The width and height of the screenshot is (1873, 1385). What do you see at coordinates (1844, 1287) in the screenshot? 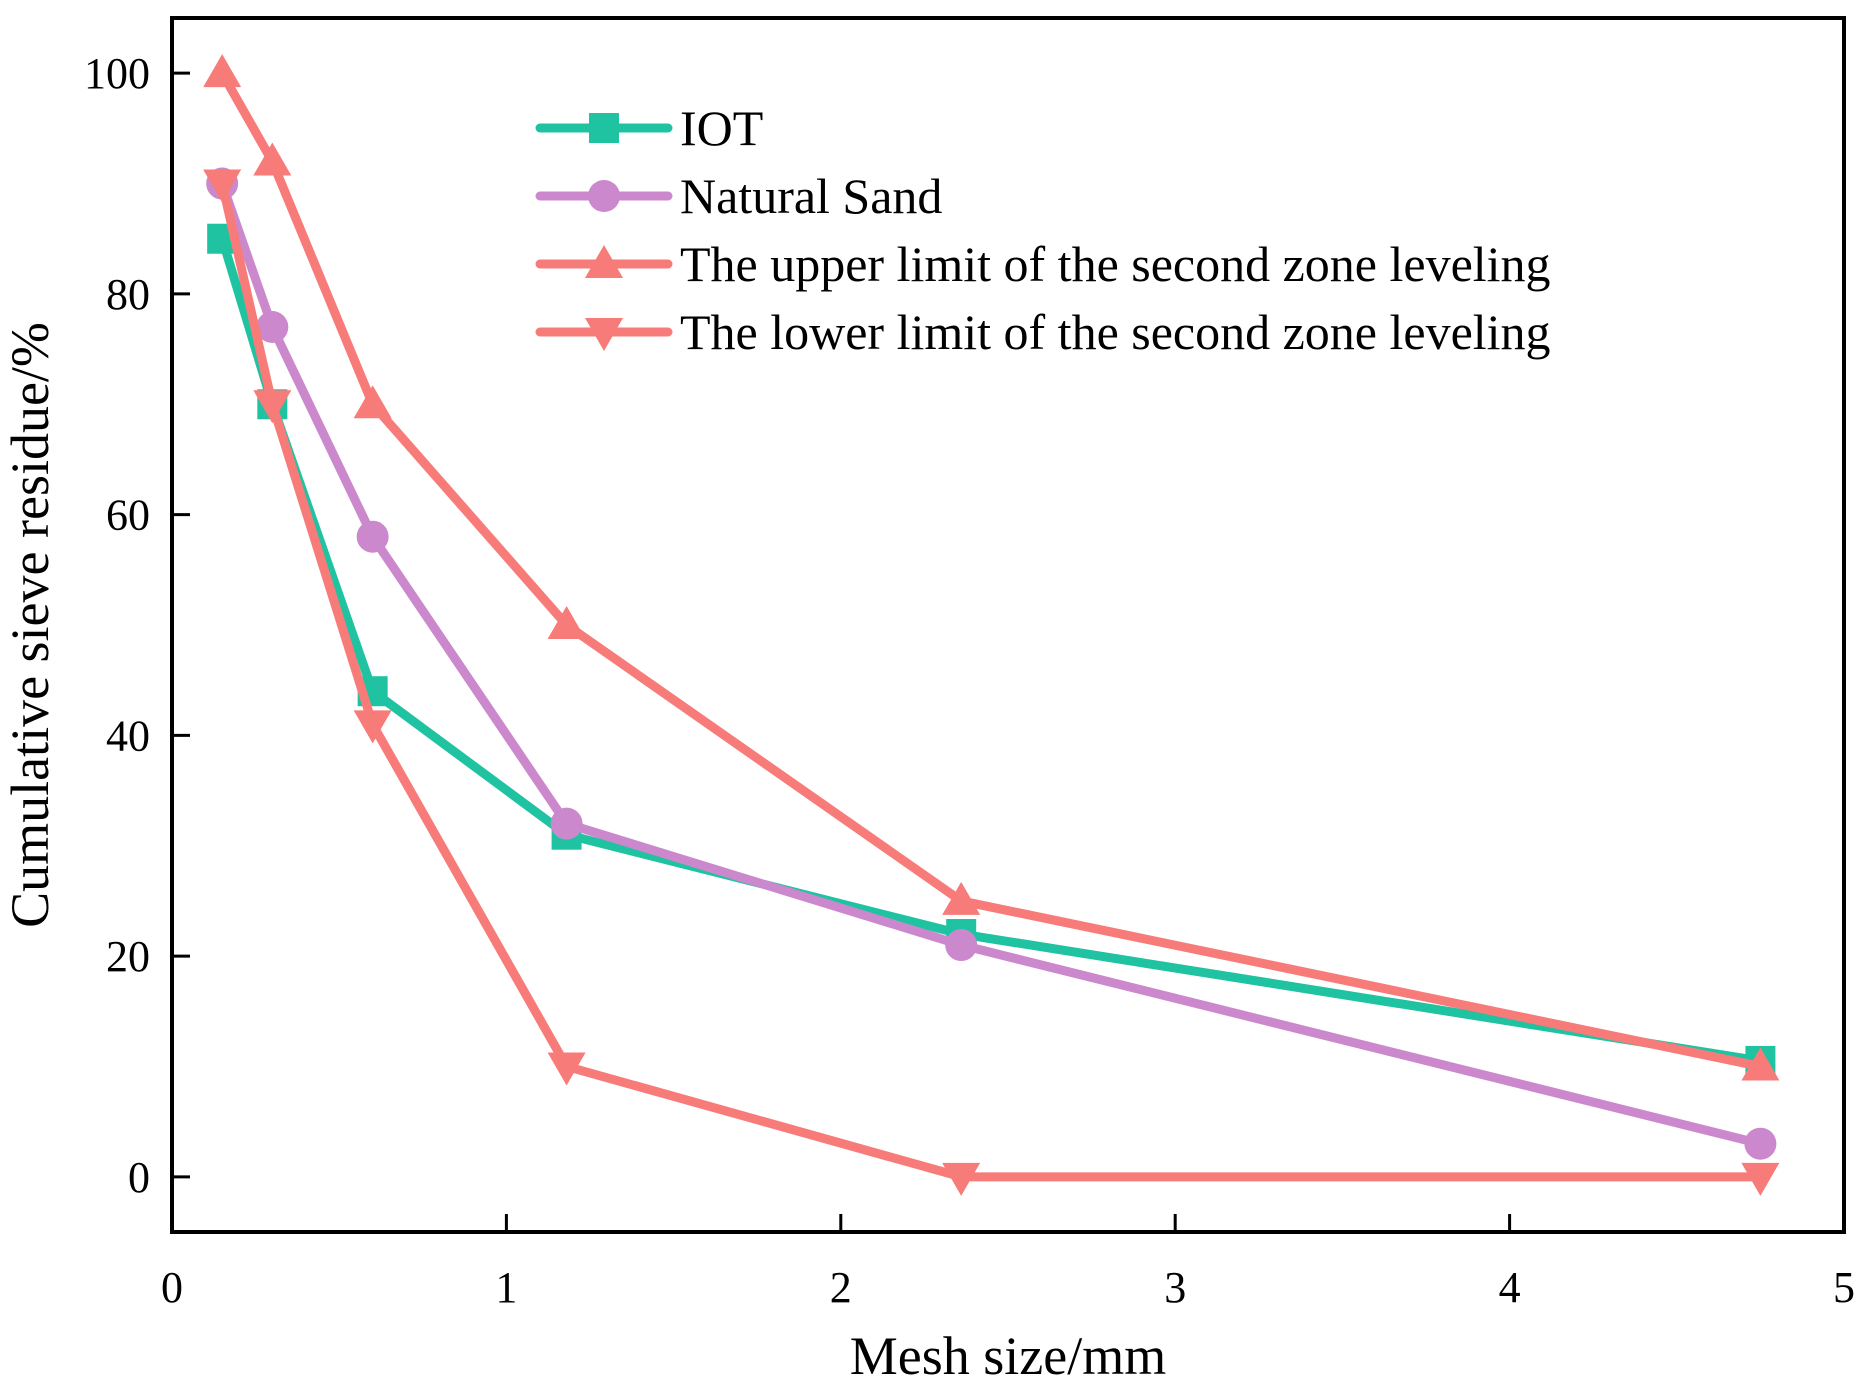
I see `x-tick-label: 5` at bounding box center [1844, 1287].